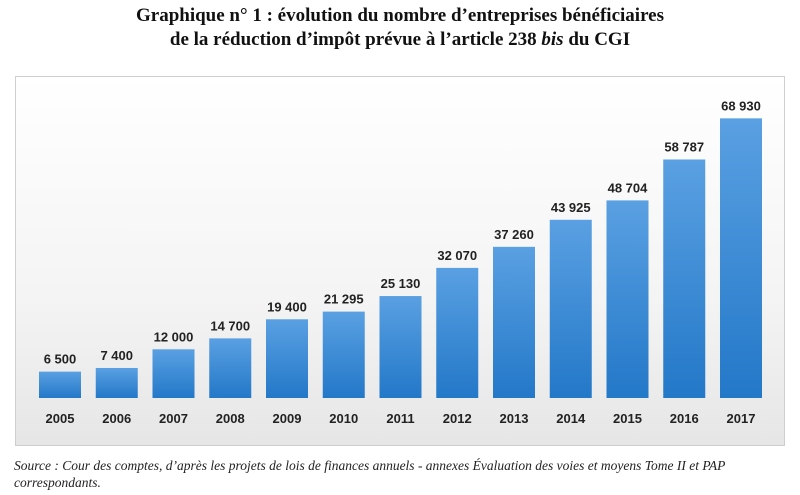 The image size is (800, 495). I want to click on bar-2013, so click(514, 322).